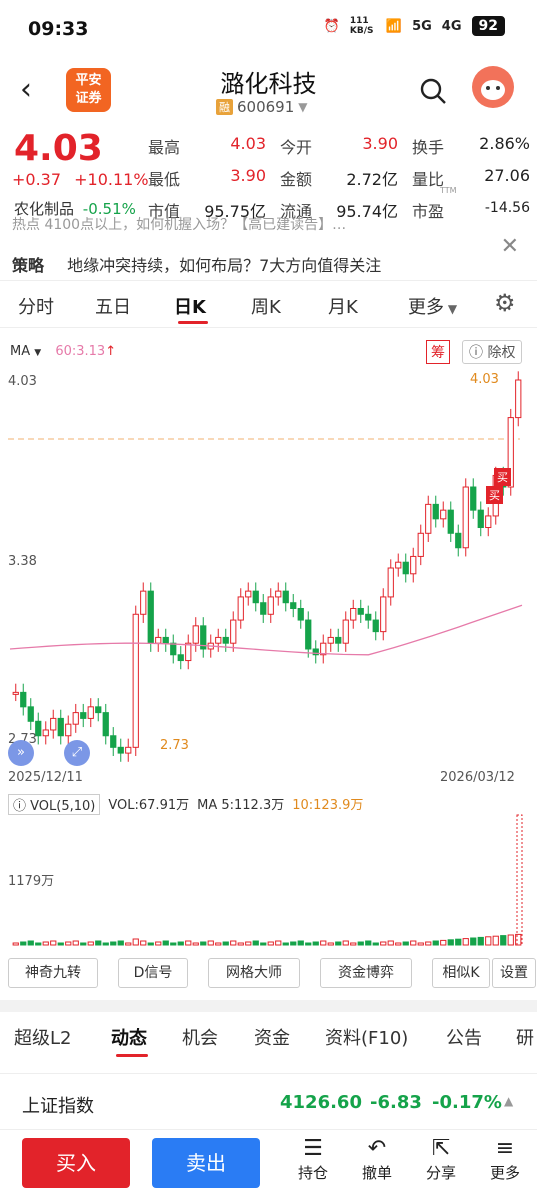 The height and width of the screenshot is (1199, 537). I want to click on sector-pct: -0.51%, so click(109, 209).